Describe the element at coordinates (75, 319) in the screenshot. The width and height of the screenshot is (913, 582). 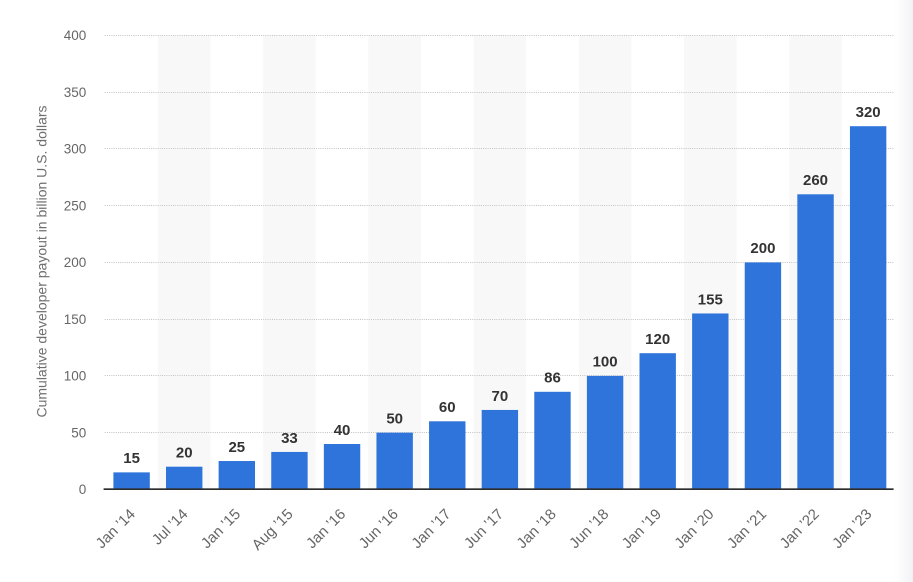
I see `svg-text: 150` at that location.